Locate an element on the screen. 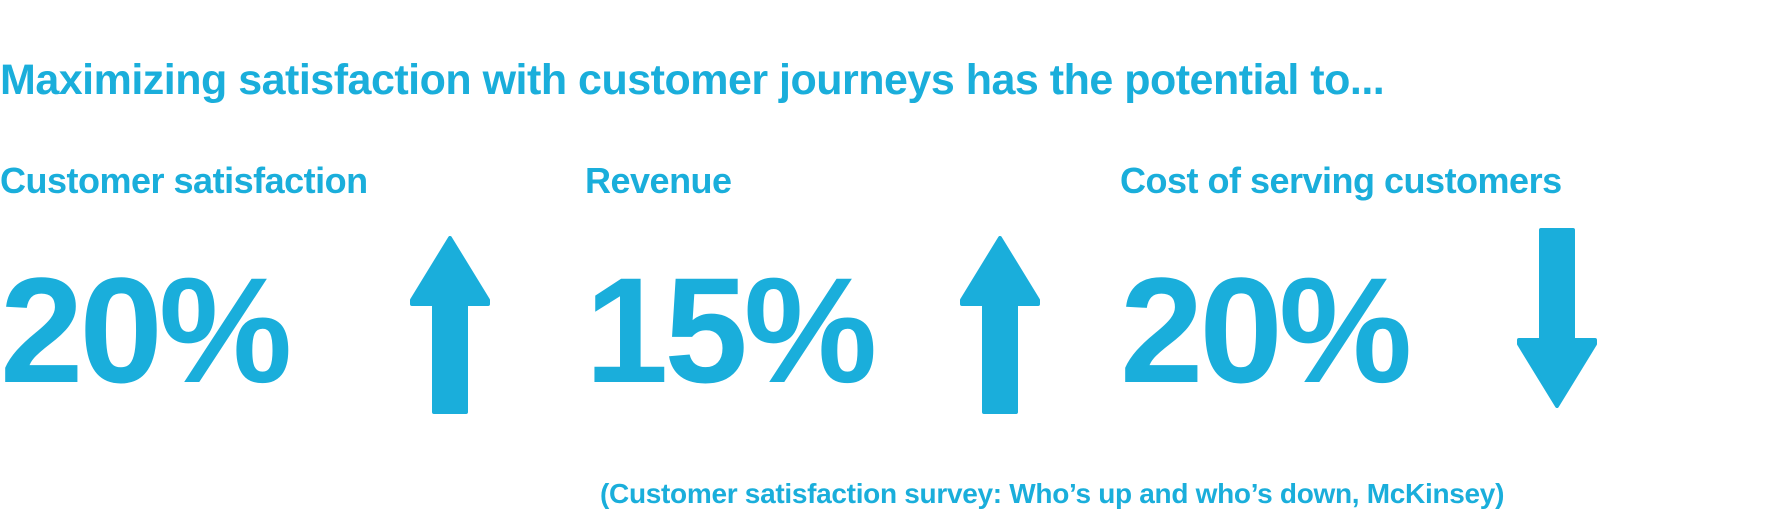 Image resolution: width=1772 pixels, height=531 pixels. stat-label: Cost of serving customers is located at coordinates (1341, 180).